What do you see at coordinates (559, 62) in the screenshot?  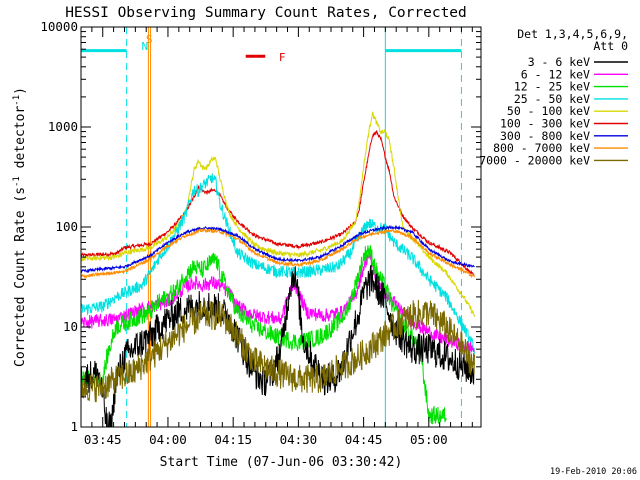 I see `legend-label: 3 - 6 keV` at bounding box center [559, 62].